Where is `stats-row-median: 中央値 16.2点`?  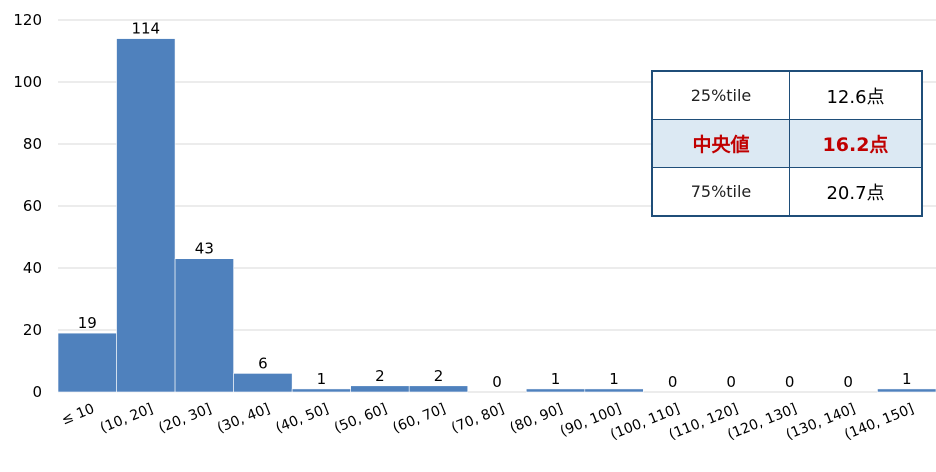 stats-row-median: 中央値 16.2点 is located at coordinates (787, 143).